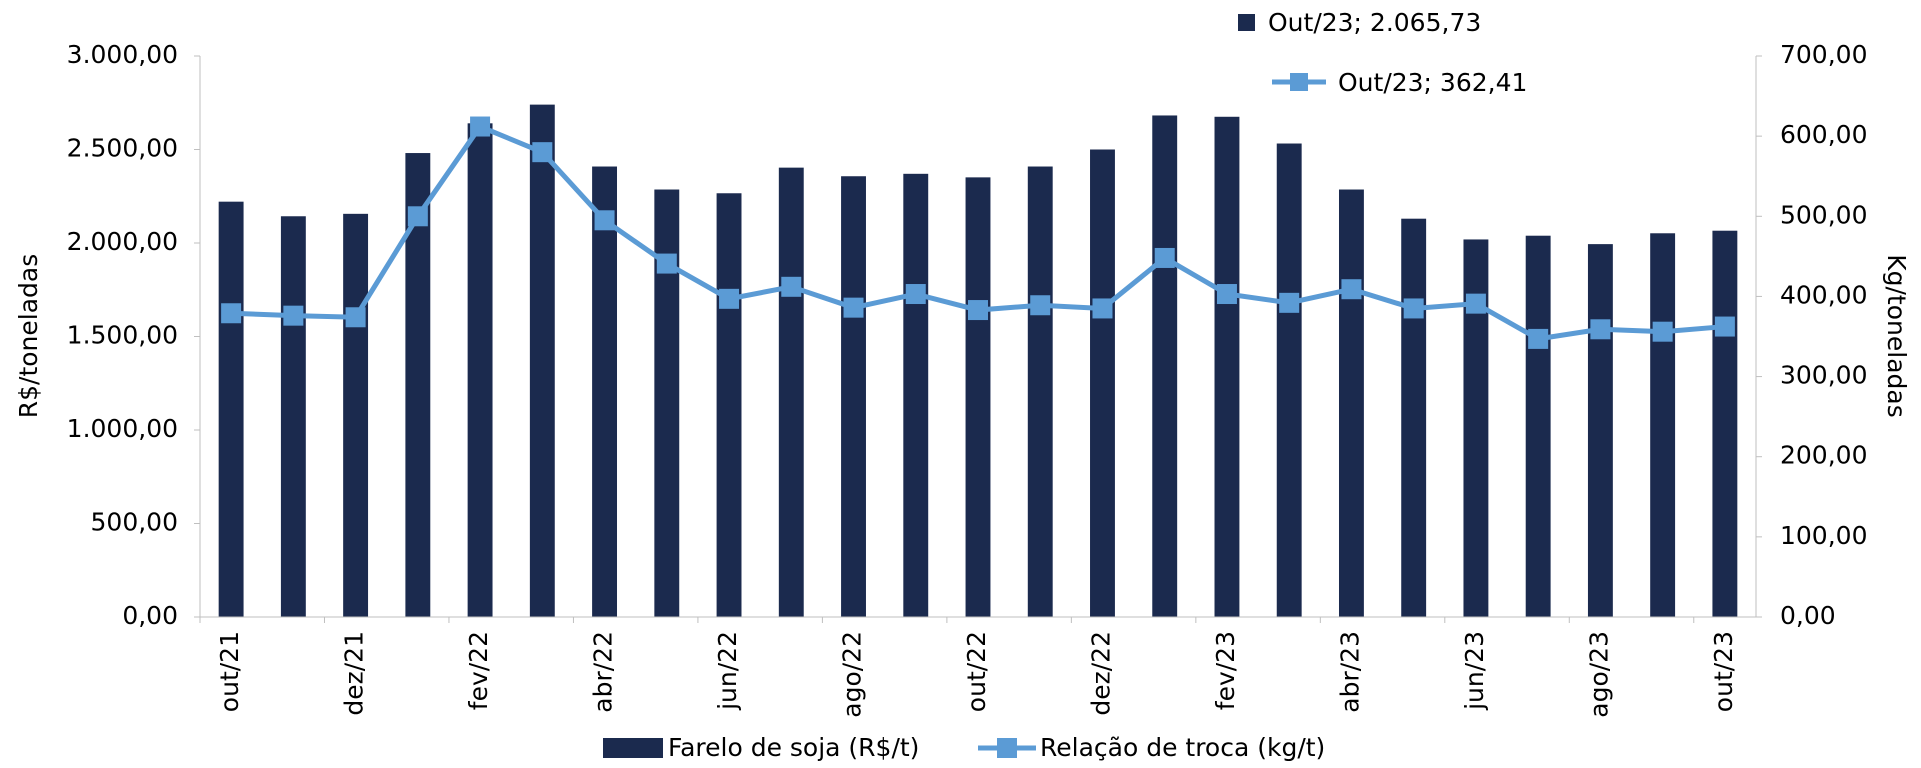 The height and width of the screenshot is (768, 1921). Describe the element at coordinates (1823, 54) in the screenshot. I see `y2-tick-label: 700,00` at that location.